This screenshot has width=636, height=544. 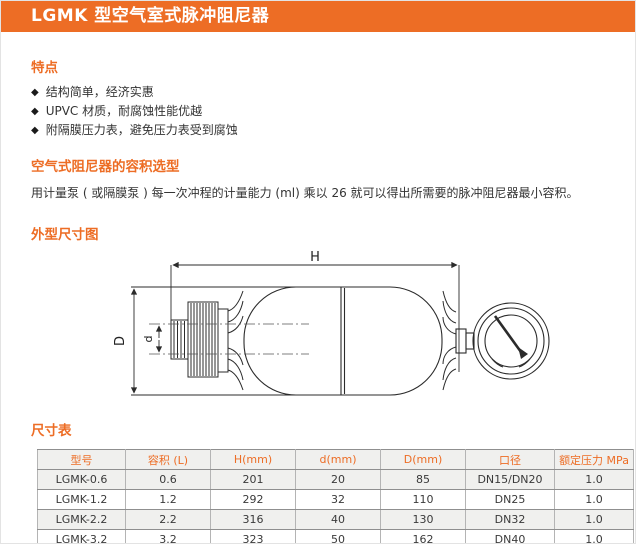 I want to click on column-header: 容积 (L), so click(x=168, y=459).